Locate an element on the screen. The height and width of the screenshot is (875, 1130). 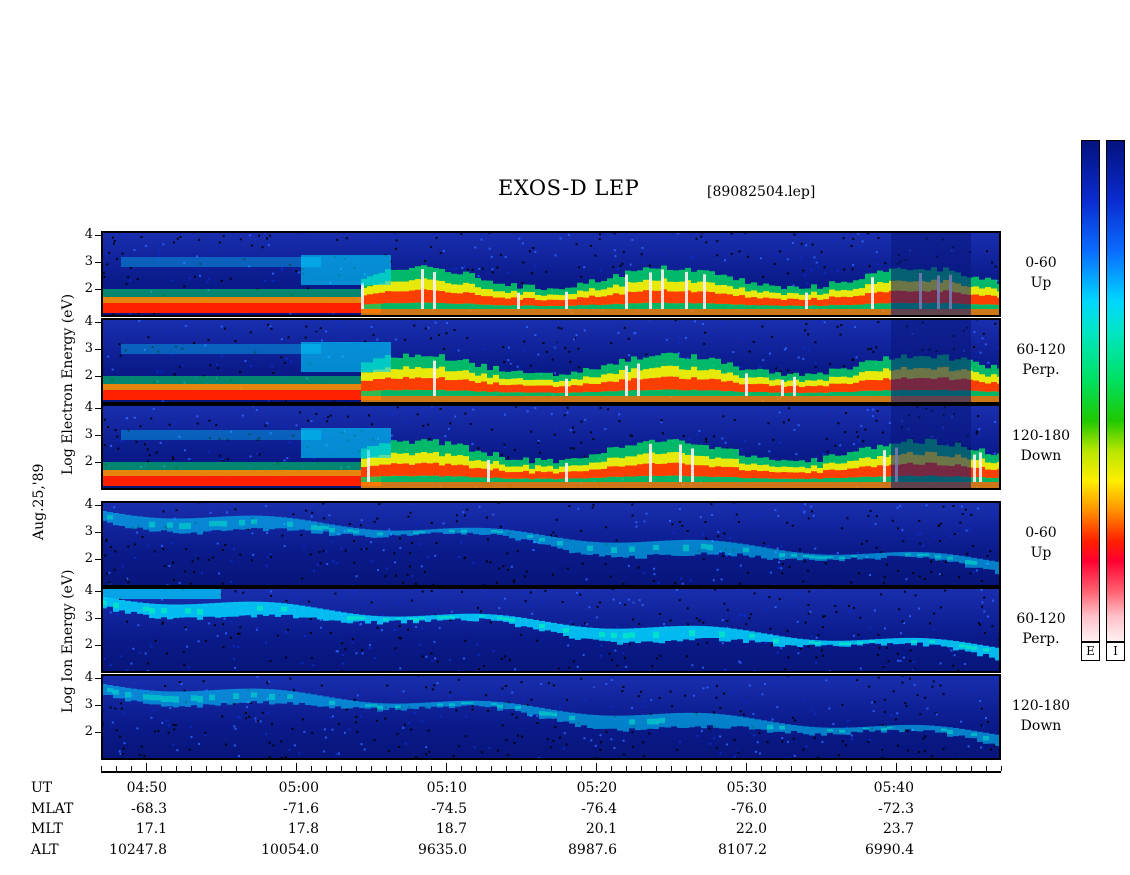
pitch-angle-label-i-down: 120-180 Down is located at coordinates (1041, 716).